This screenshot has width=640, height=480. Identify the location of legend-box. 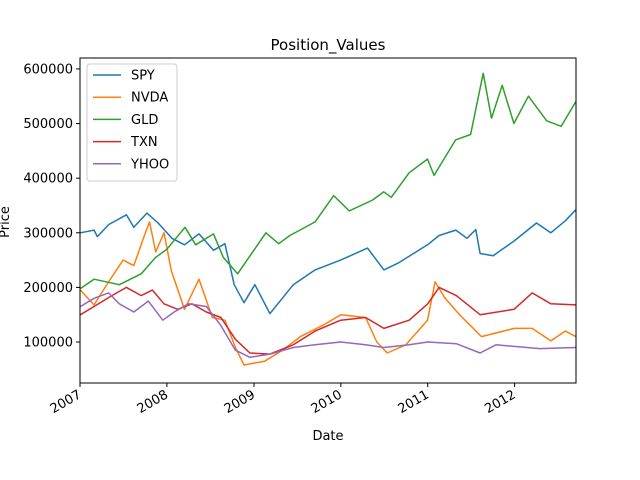
(132, 122).